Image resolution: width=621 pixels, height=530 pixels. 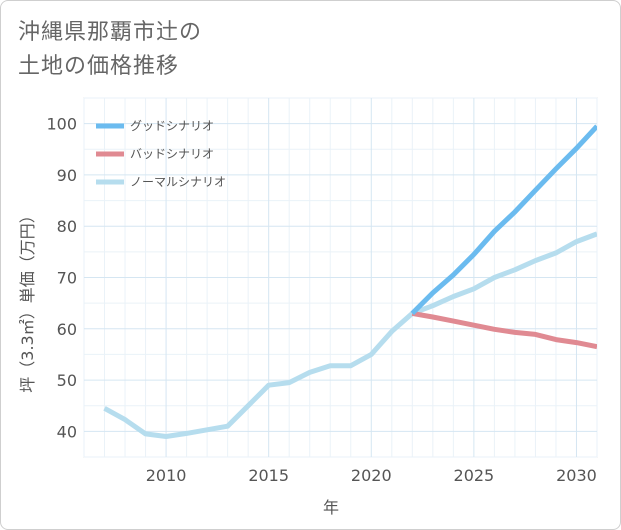 What do you see at coordinates (178, 182) in the screenshot?
I see `legend-label: ノーマルシナリオ` at bounding box center [178, 182].